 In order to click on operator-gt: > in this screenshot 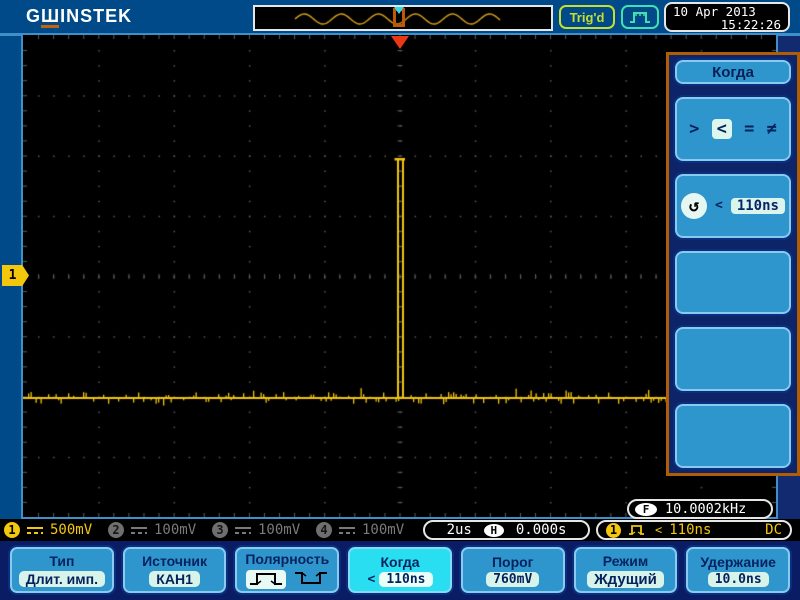, I will do `click(694, 128)`.